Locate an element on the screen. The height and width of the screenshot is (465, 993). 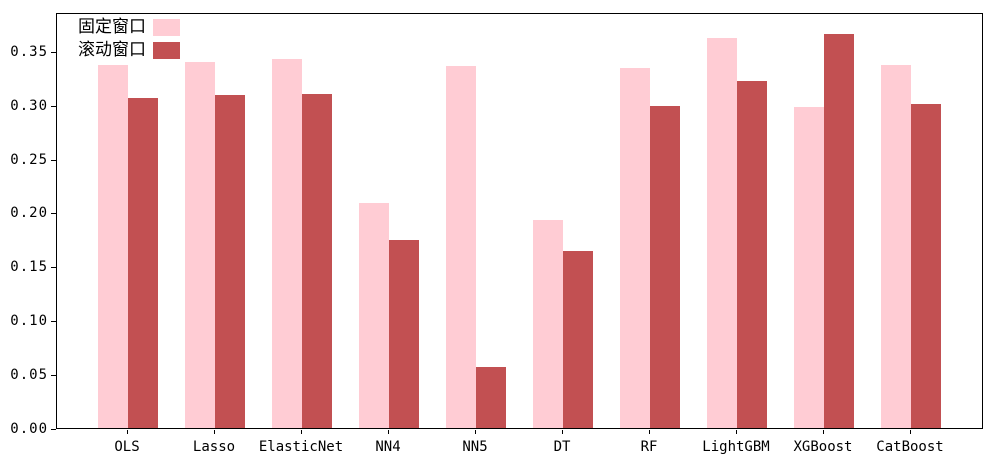
y-tick-label: 0.30 is located at coordinates (29, 106).